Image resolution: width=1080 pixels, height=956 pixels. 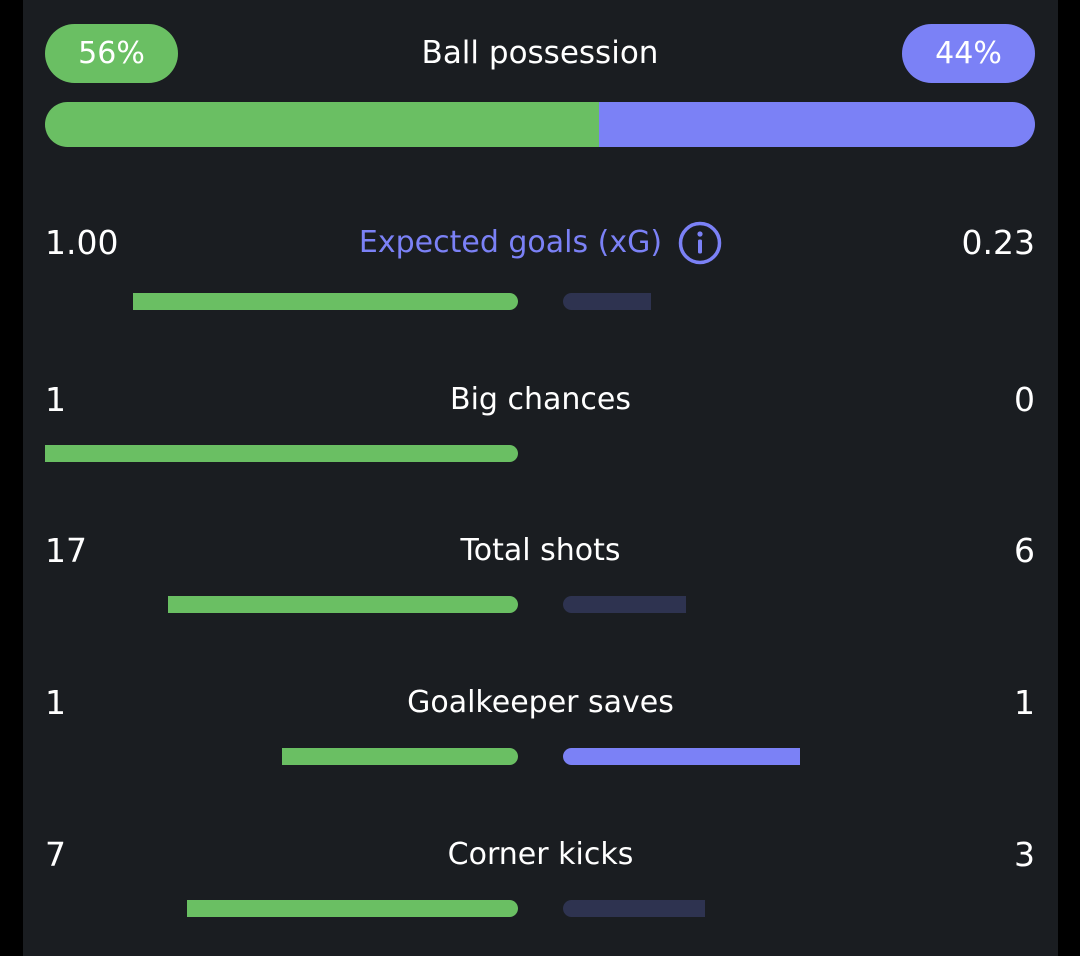 I want to click on stat-label: Expected goals (xG), so click(x=540, y=243).